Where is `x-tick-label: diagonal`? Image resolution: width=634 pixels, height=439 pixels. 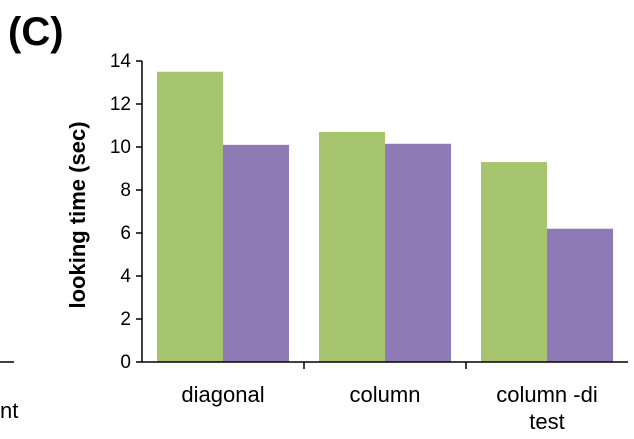 x-tick-label: diagonal is located at coordinates (222, 394).